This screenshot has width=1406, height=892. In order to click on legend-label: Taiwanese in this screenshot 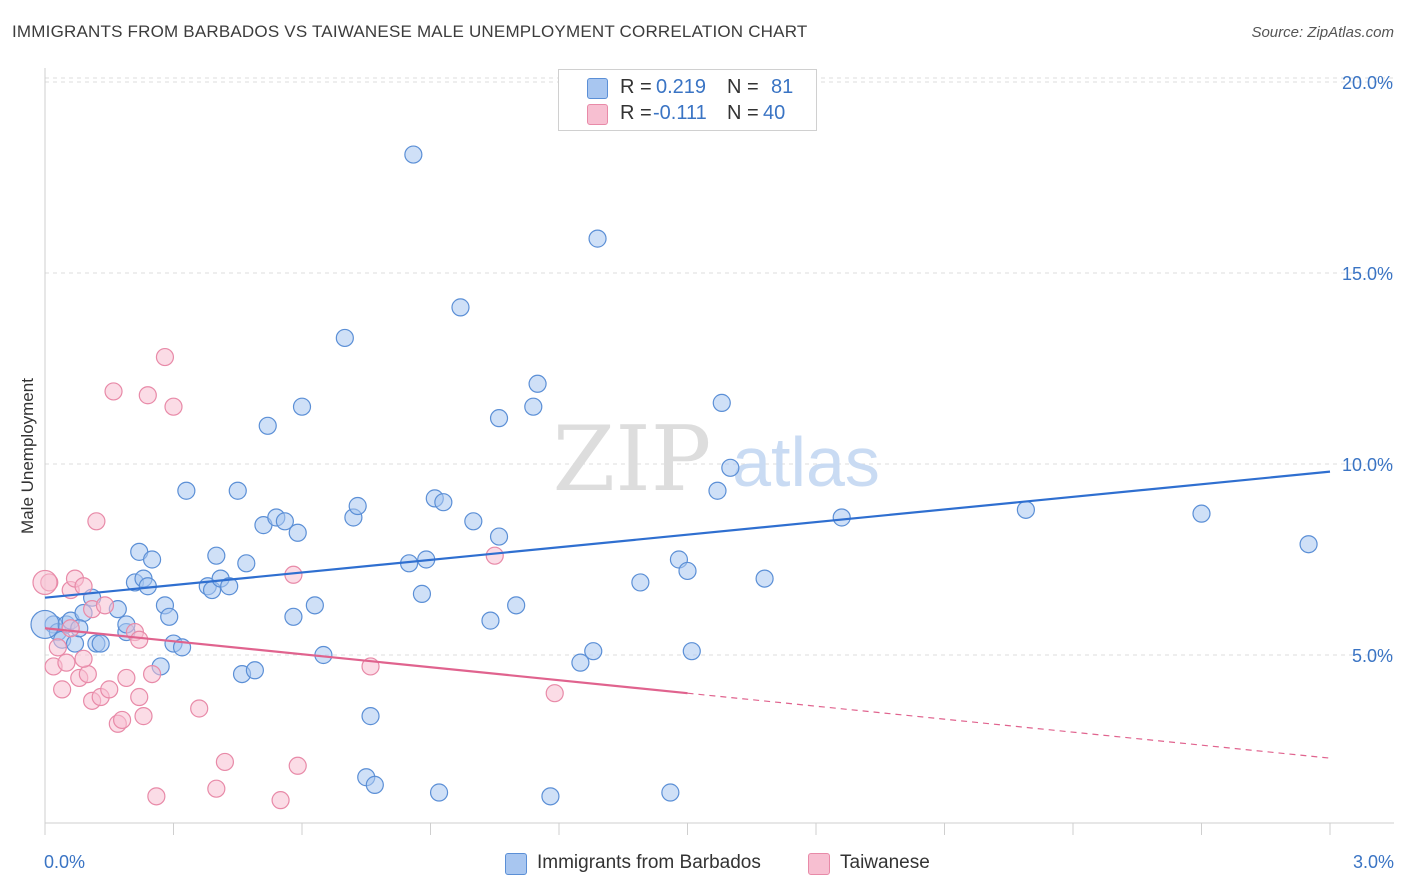, I will do `click(885, 862)`.